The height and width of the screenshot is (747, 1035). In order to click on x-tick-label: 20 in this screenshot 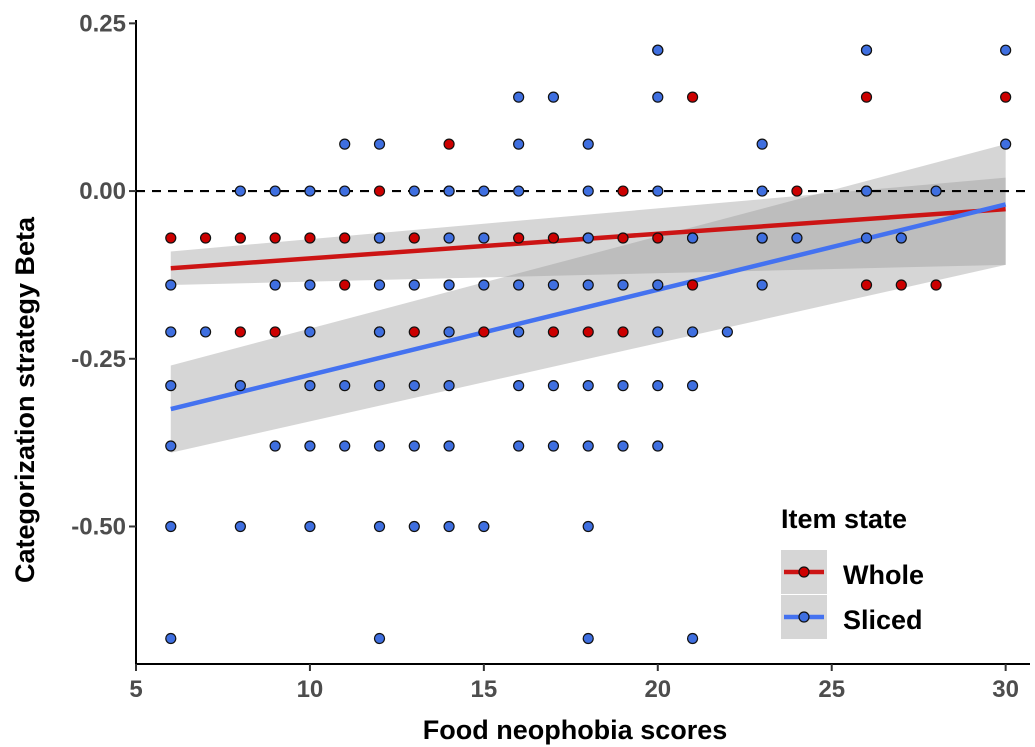, I will do `click(657, 689)`.